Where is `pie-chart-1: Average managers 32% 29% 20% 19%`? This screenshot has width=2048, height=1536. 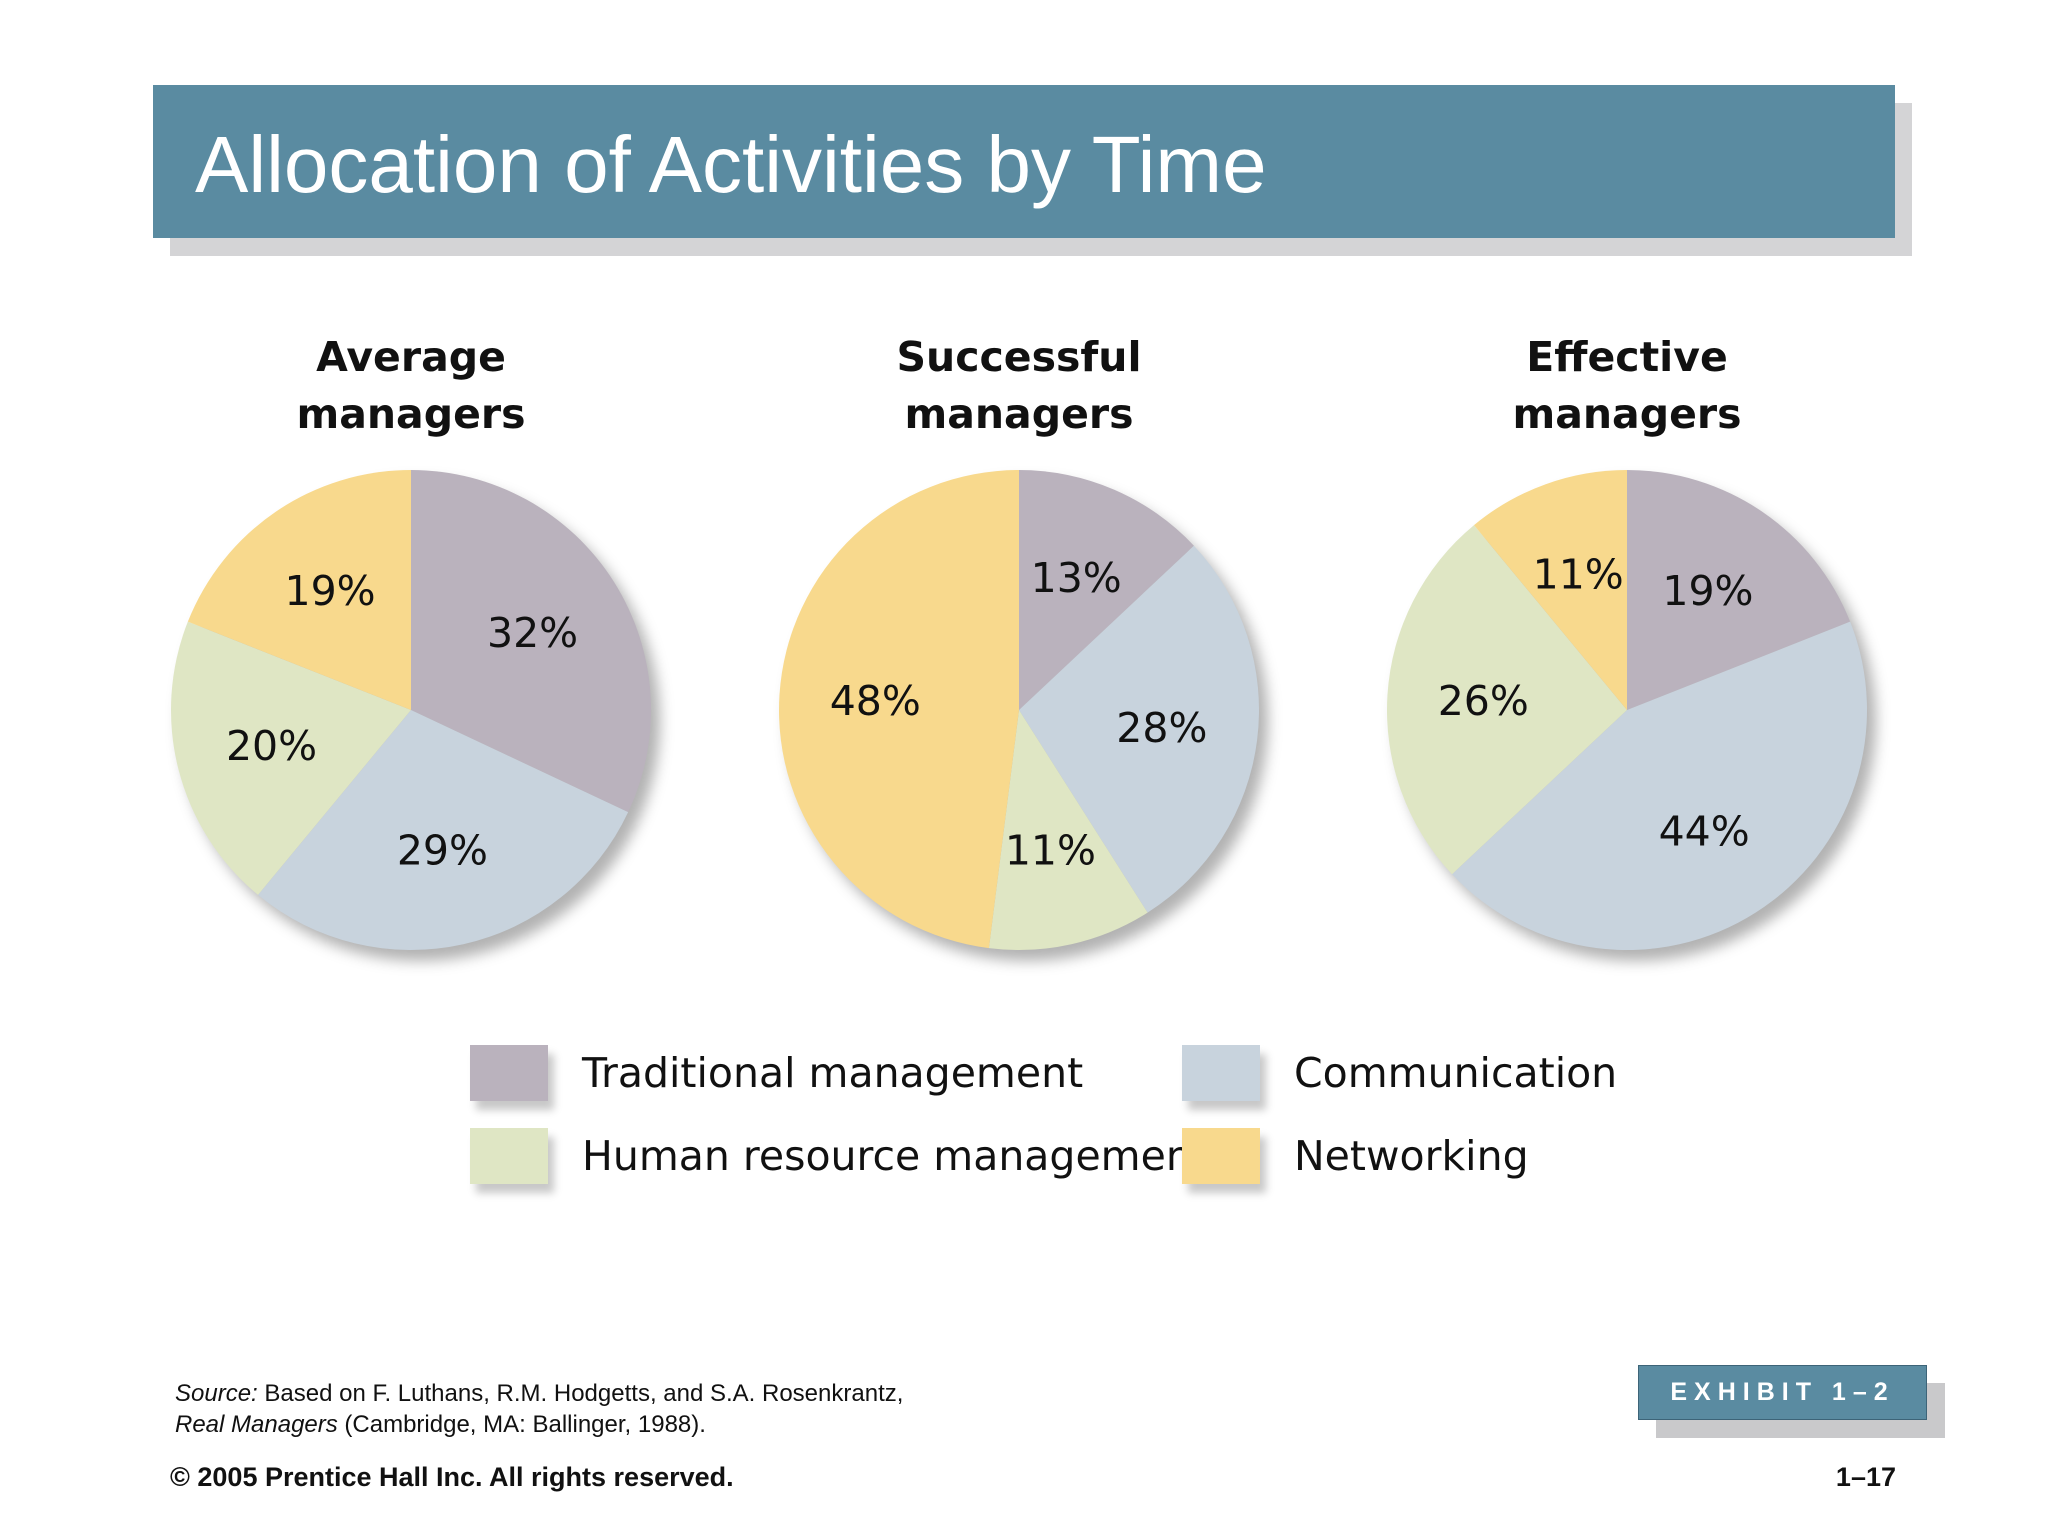
pie-chart-1: Average managers 32% 29% 20% 19% is located at coordinates (415, 647).